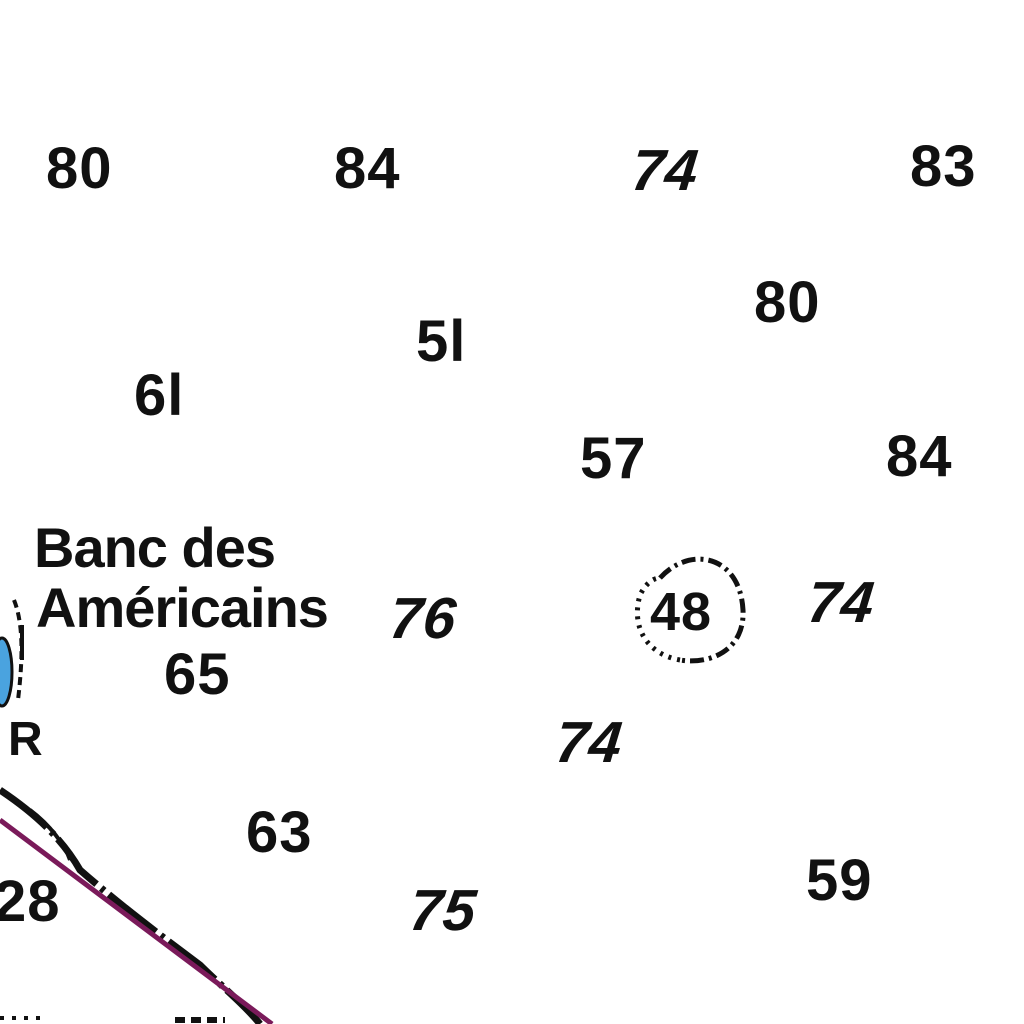  What do you see at coordinates (839, 880) in the screenshot?
I see `depth-sounding: 59` at bounding box center [839, 880].